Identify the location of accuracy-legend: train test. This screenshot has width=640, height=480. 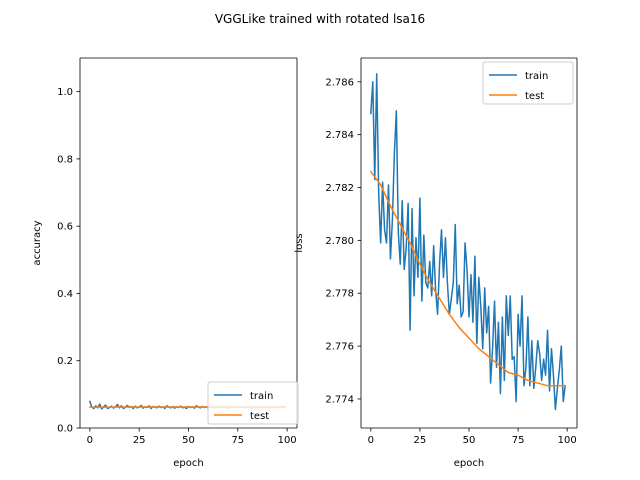
(253, 403).